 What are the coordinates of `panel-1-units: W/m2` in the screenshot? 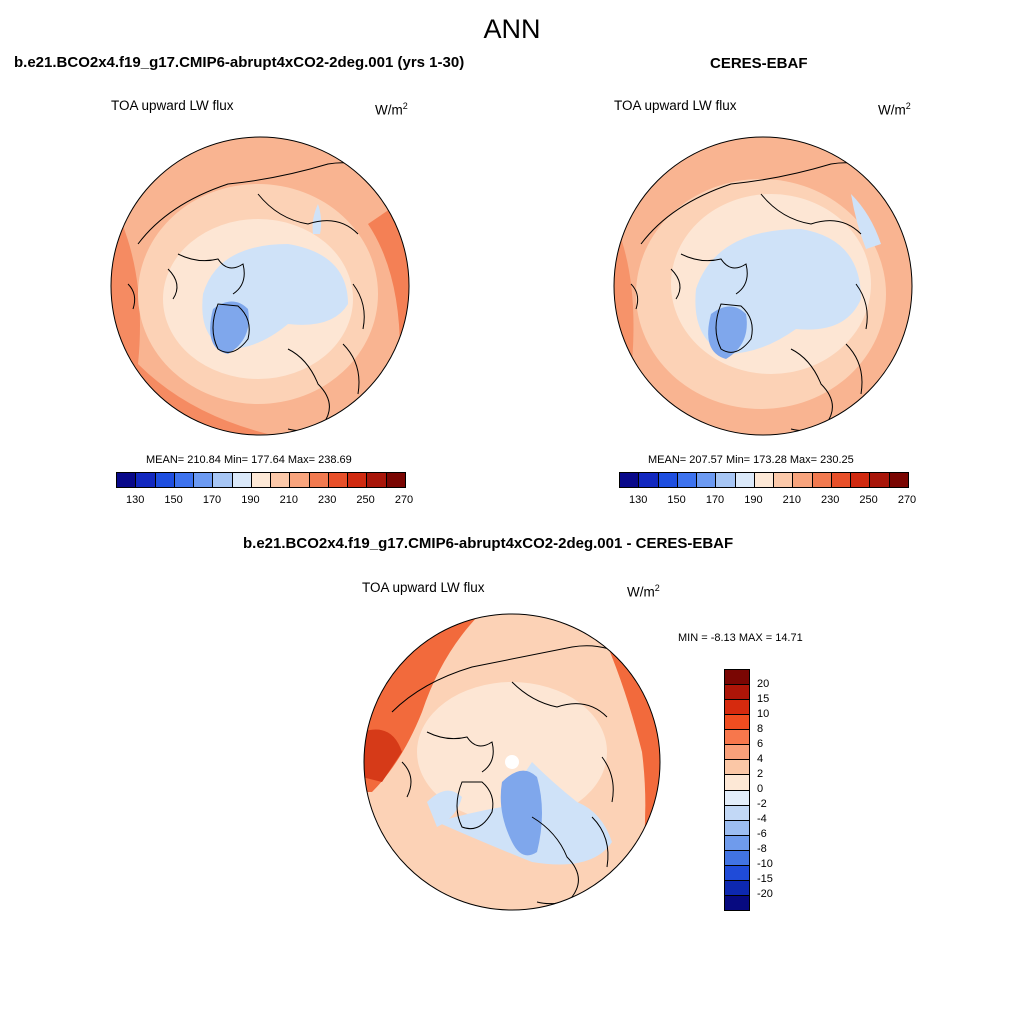 It's located at (391, 109).